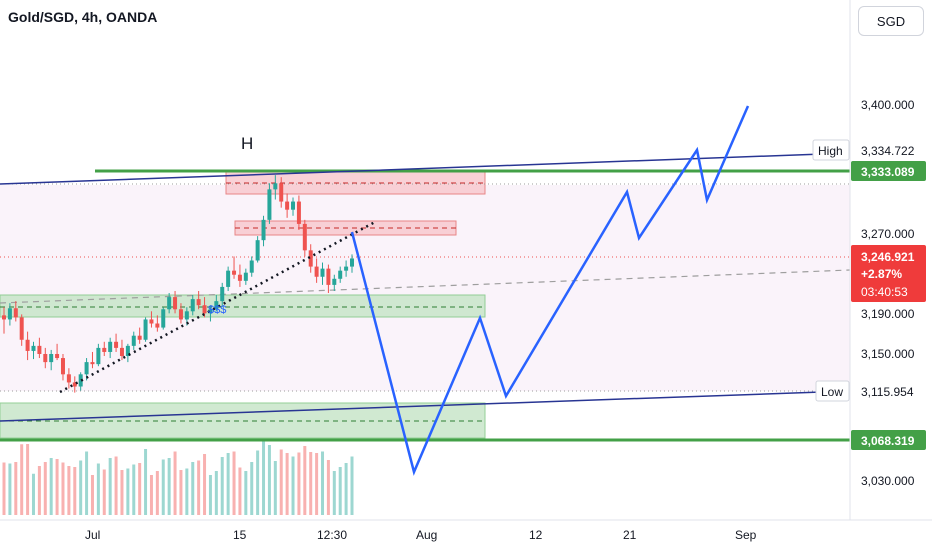 The width and height of the screenshot is (932, 555). I want to click on last-price-tag, so click(888, 273).